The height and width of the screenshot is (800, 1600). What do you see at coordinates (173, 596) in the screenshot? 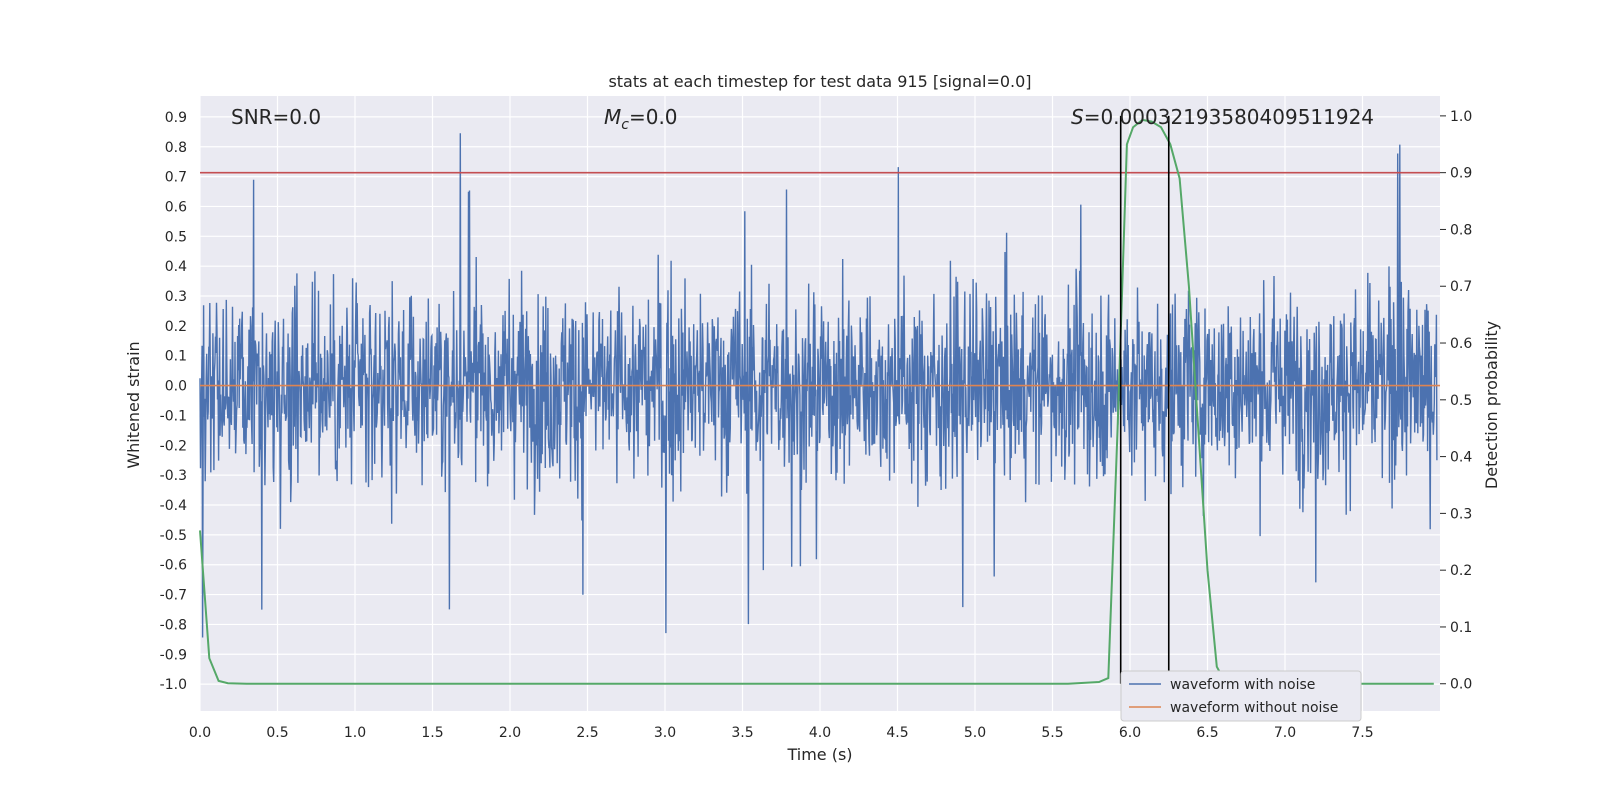
I see `y-tick-label: -0.7` at bounding box center [173, 596].